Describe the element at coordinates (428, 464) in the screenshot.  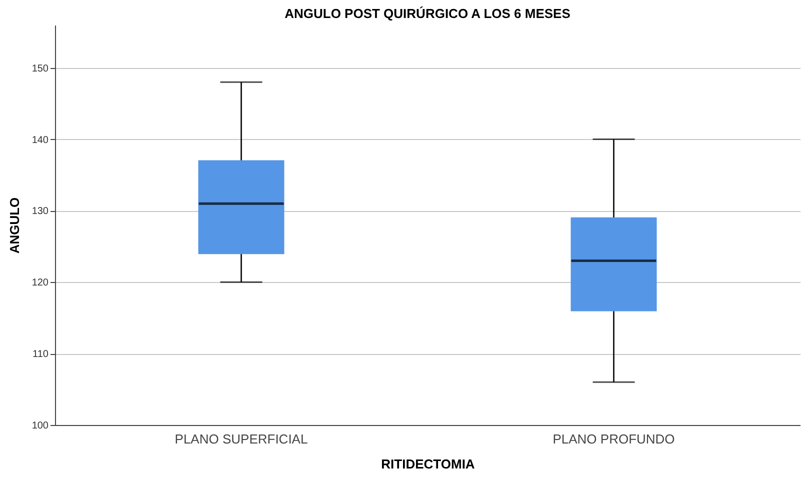
I see `x-axis-title: RITIDECTOMIA` at that location.